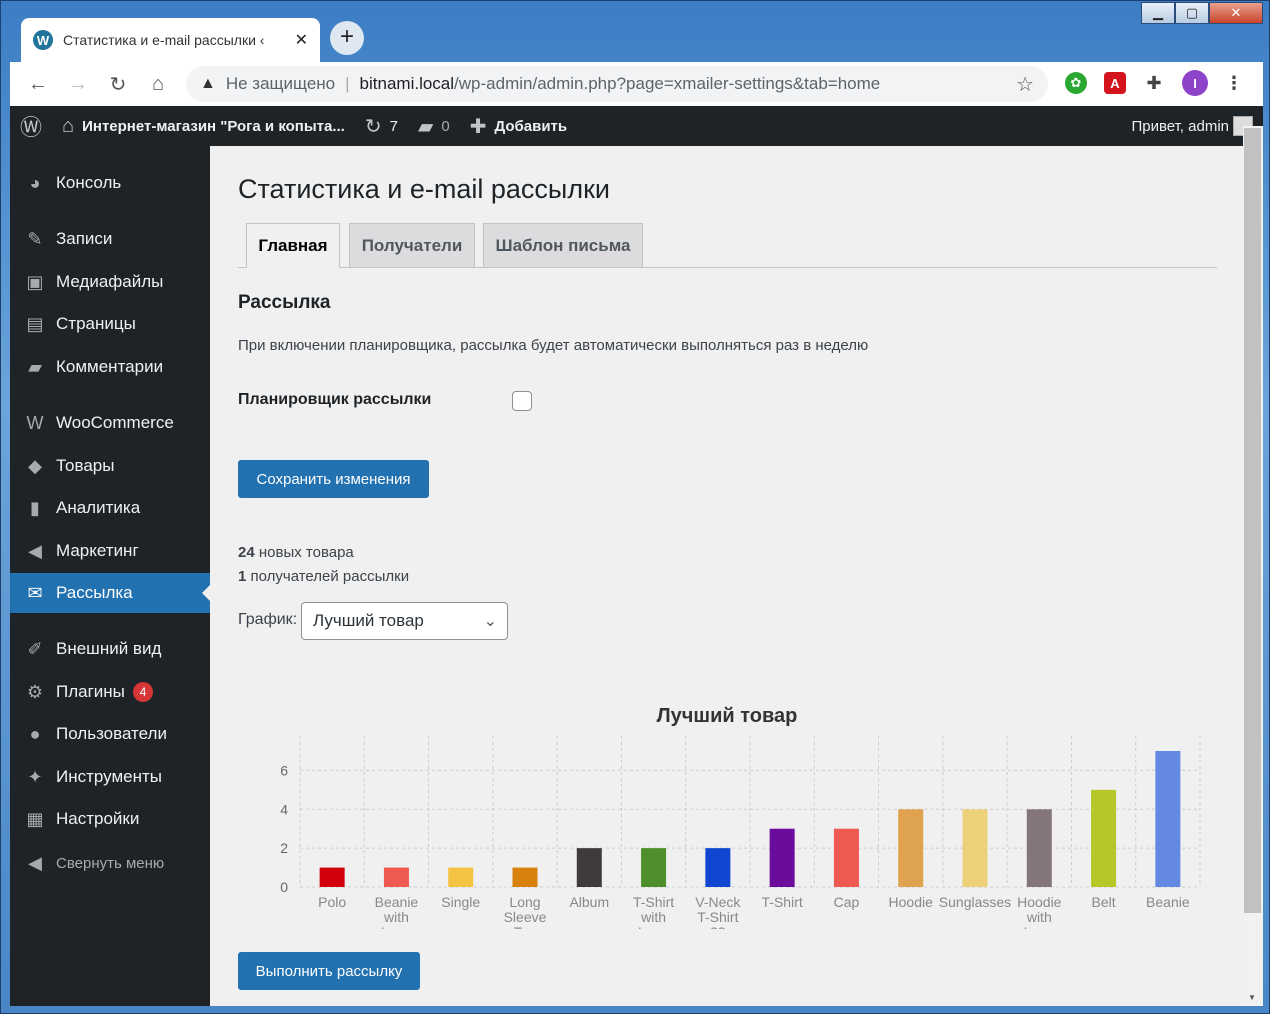 The width and height of the screenshot is (1270, 1014). I want to click on sidebar-item-label: Маркетинг, so click(97, 550).